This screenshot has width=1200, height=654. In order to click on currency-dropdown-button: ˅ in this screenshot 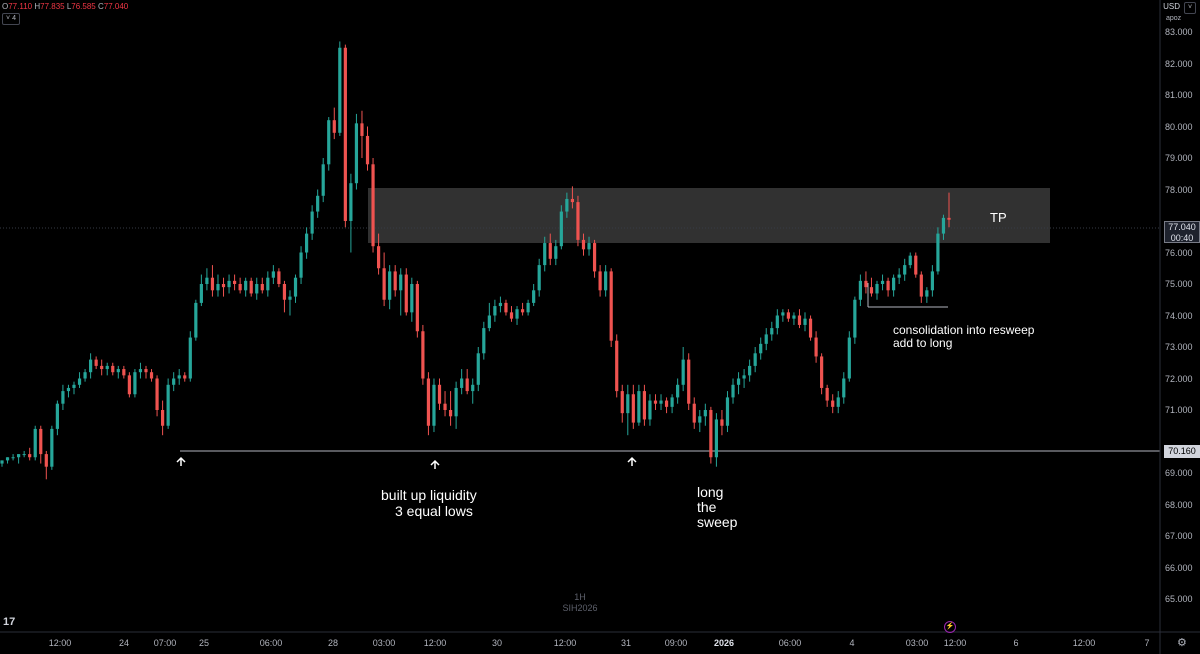, I will do `click(1190, 8)`.